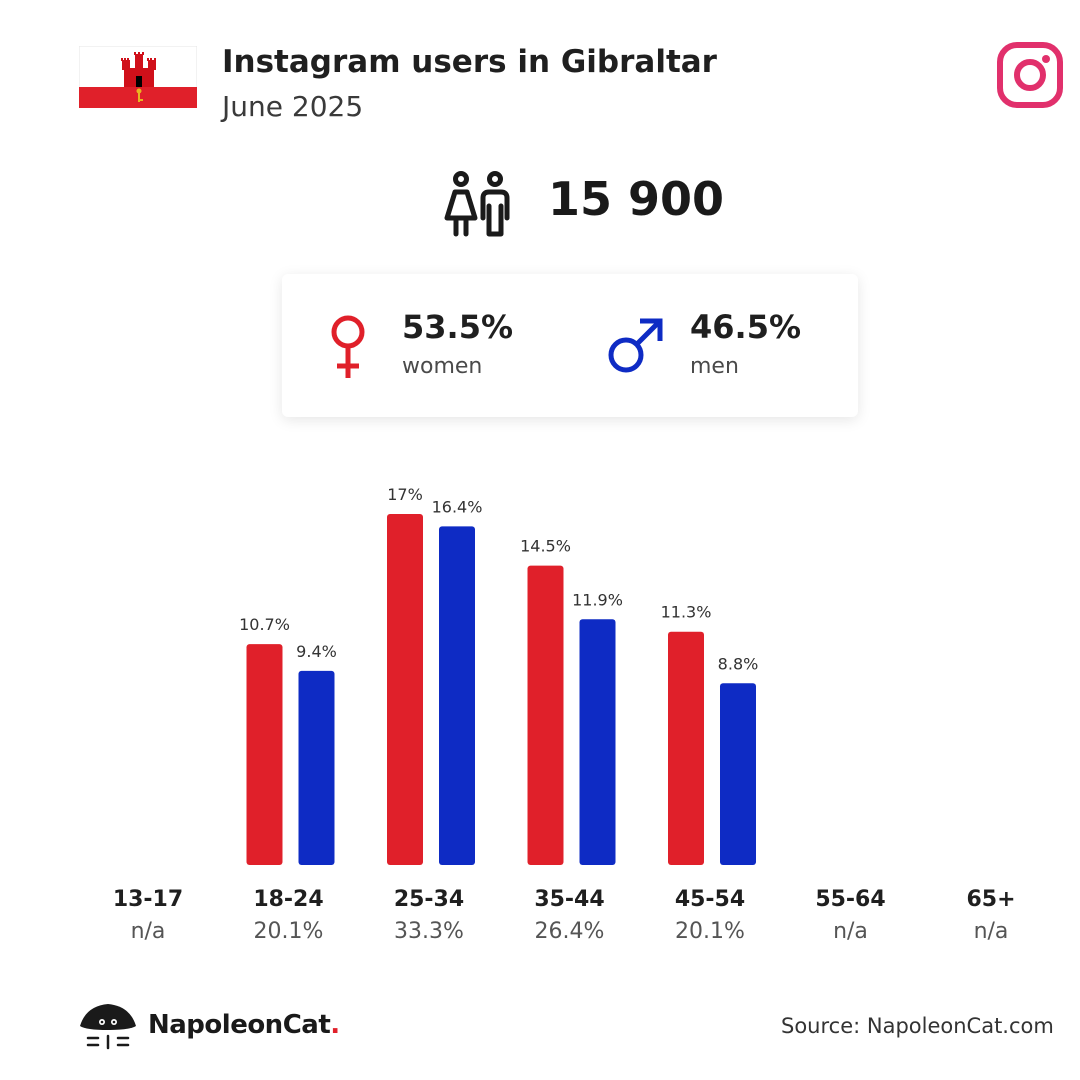 The image size is (1080, 1080). What do you see at coordinates (710, 899) in the screenshot?
I see `category-label: 45-54` at bounding box center [710, 899].